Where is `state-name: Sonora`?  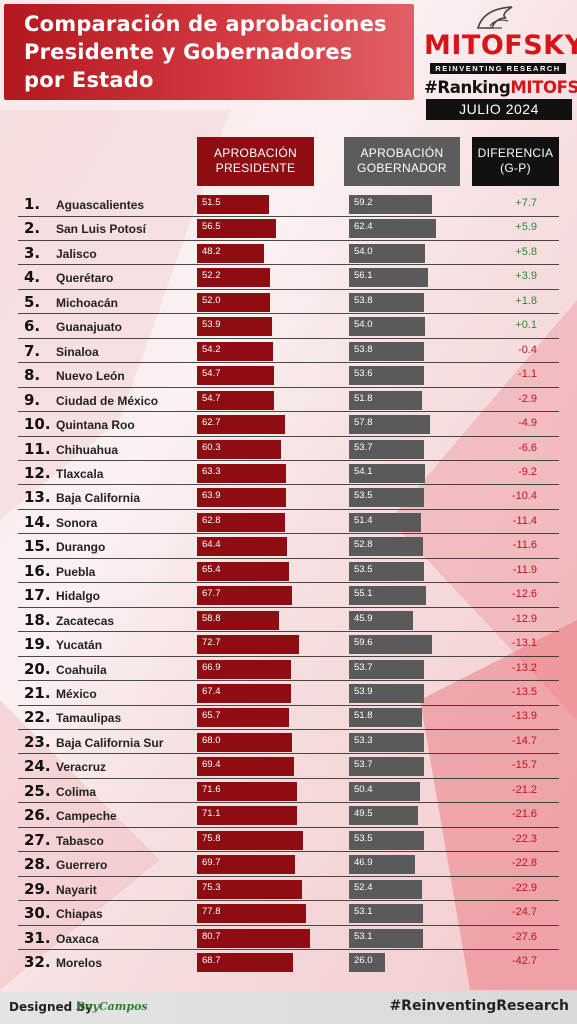 state-name: Sonora is located at coordinates (77, 522).